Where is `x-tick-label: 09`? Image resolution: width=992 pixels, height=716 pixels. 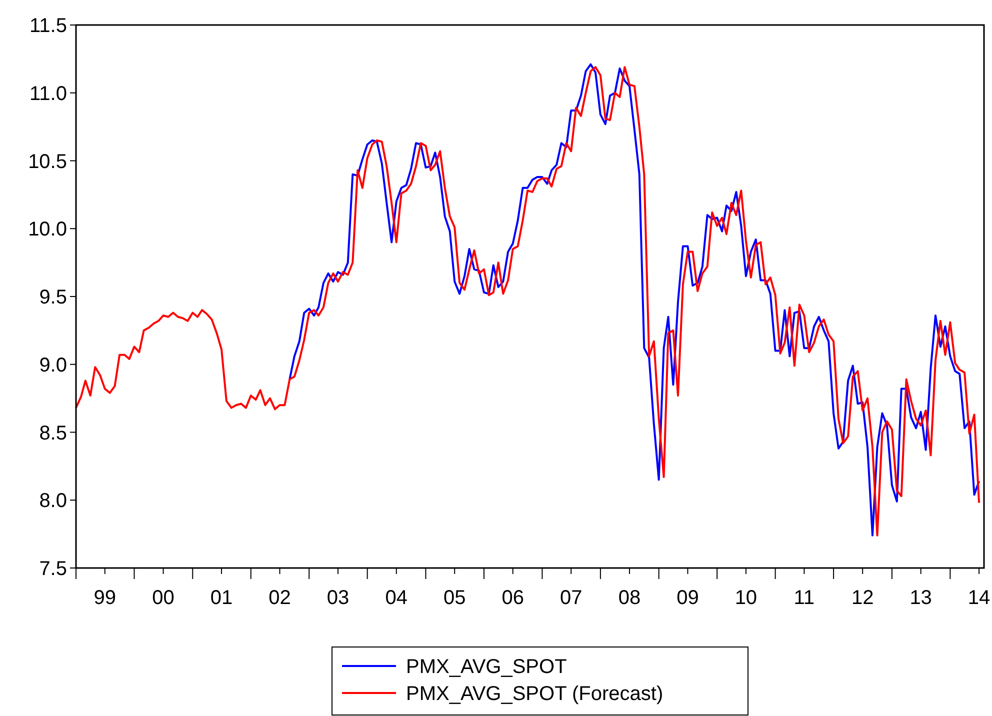 x-tick-label: 09 is located at coordinates (687, 598).